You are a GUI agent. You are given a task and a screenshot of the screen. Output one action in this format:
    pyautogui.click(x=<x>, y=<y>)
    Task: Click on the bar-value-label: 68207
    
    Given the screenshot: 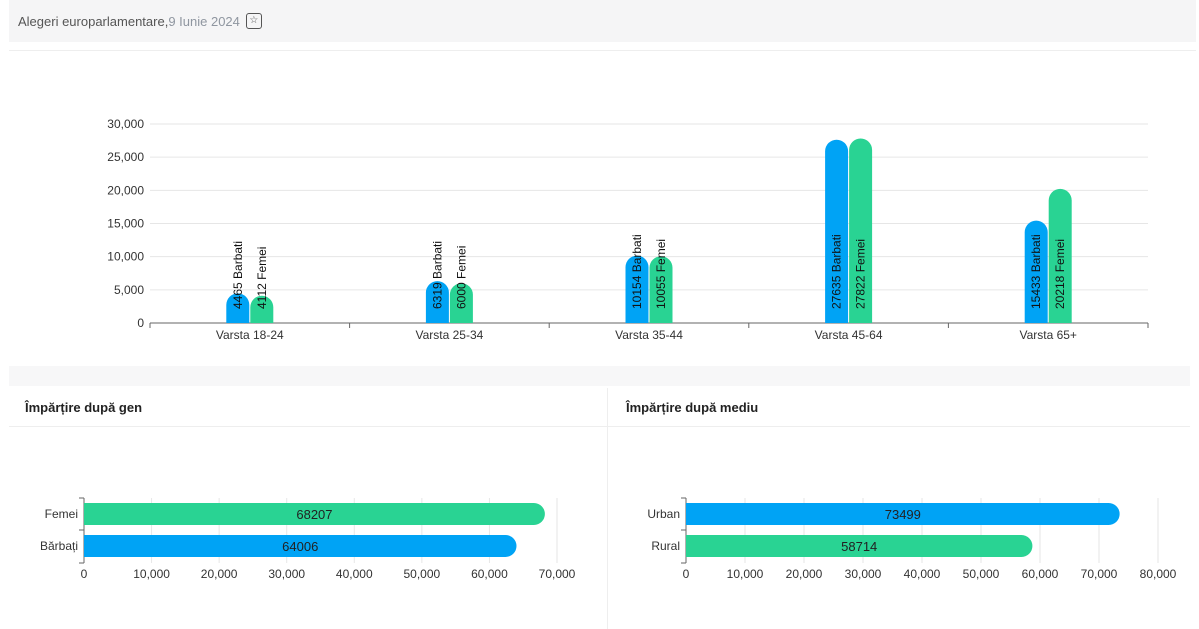 What is the action you would take?
    pyautogui.click(x=314, y=514)
    